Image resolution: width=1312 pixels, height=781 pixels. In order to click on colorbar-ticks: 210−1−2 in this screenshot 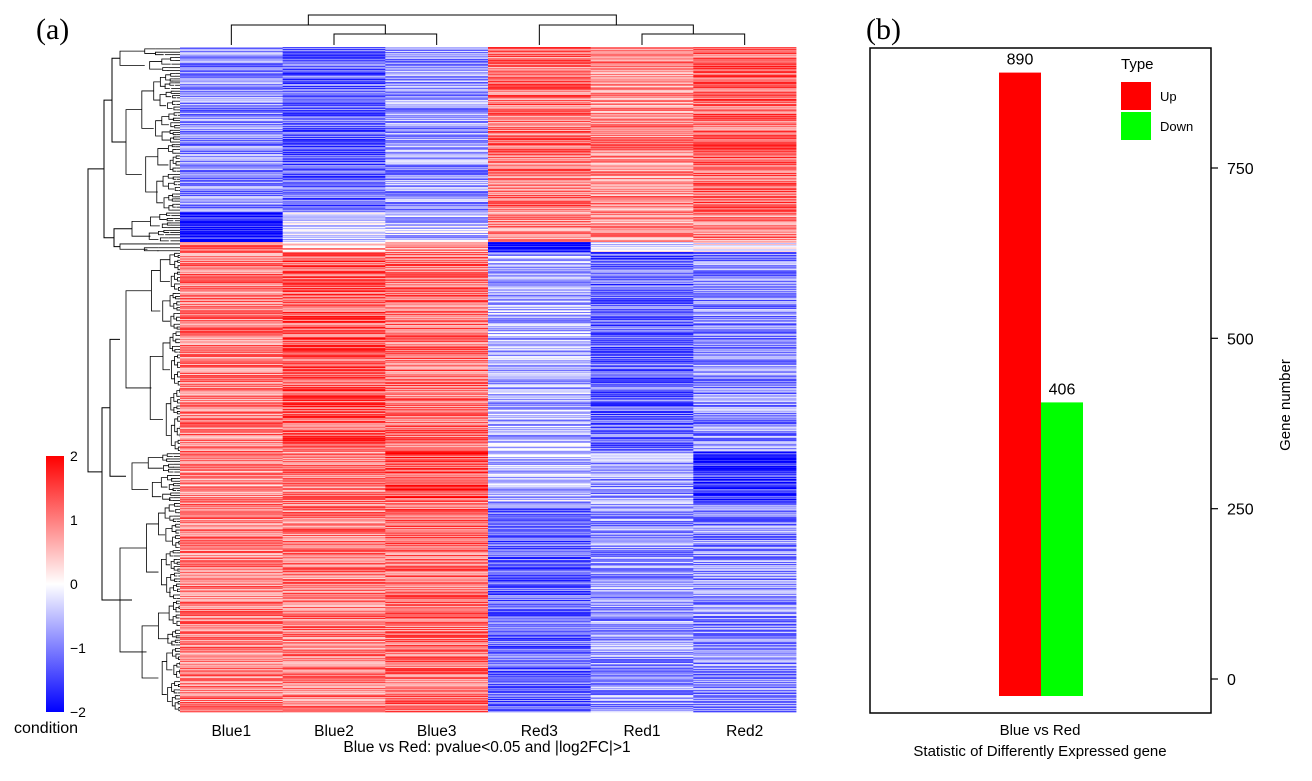, I will do `click(78, 584)`.